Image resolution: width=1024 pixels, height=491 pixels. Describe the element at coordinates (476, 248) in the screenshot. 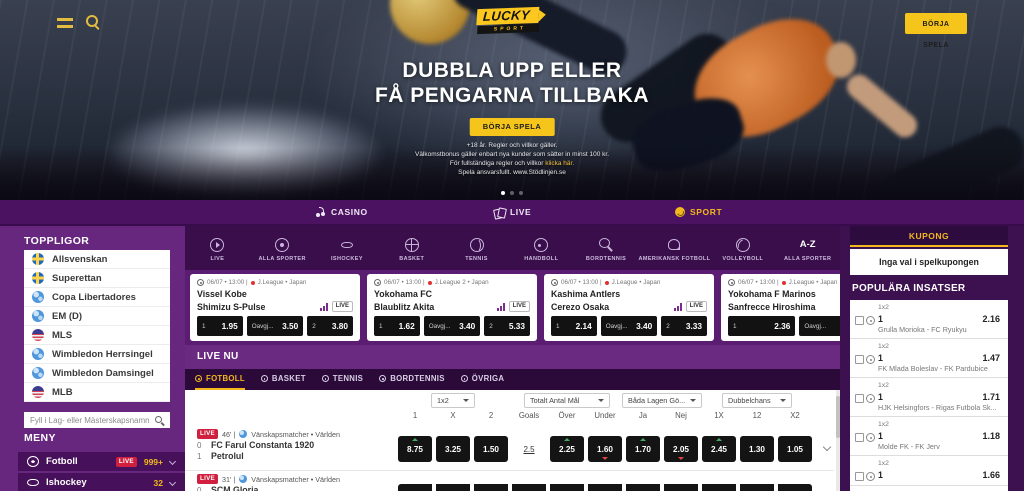

I see `sport-category-item: TENNIS` at that location.